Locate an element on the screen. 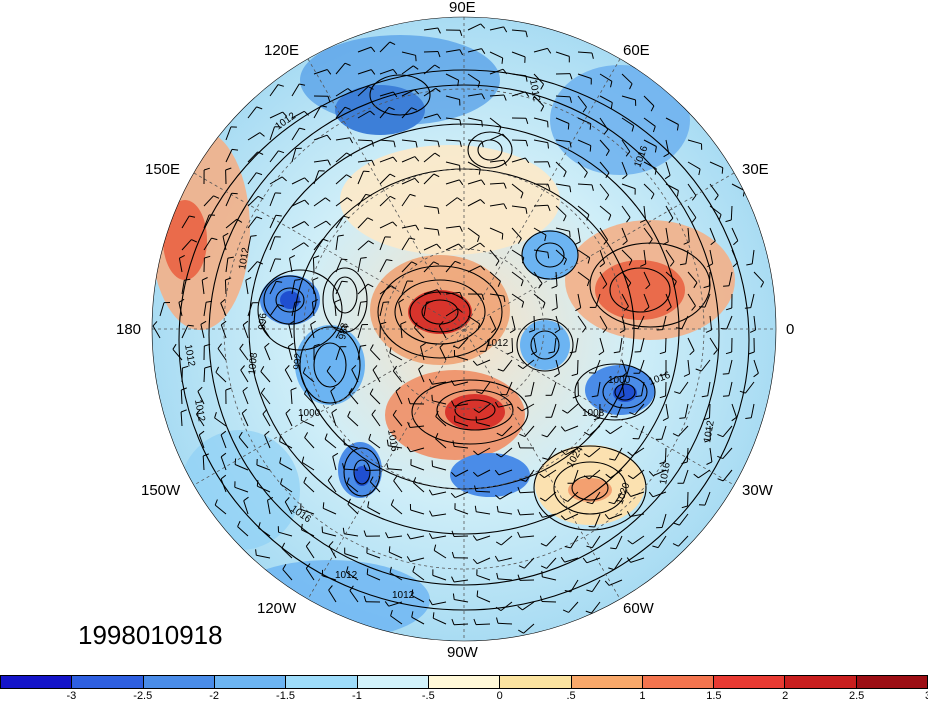 The height and width of the screenshot is (702, 928). lon-label-30e: 30E is located at coordinates (755, 169).